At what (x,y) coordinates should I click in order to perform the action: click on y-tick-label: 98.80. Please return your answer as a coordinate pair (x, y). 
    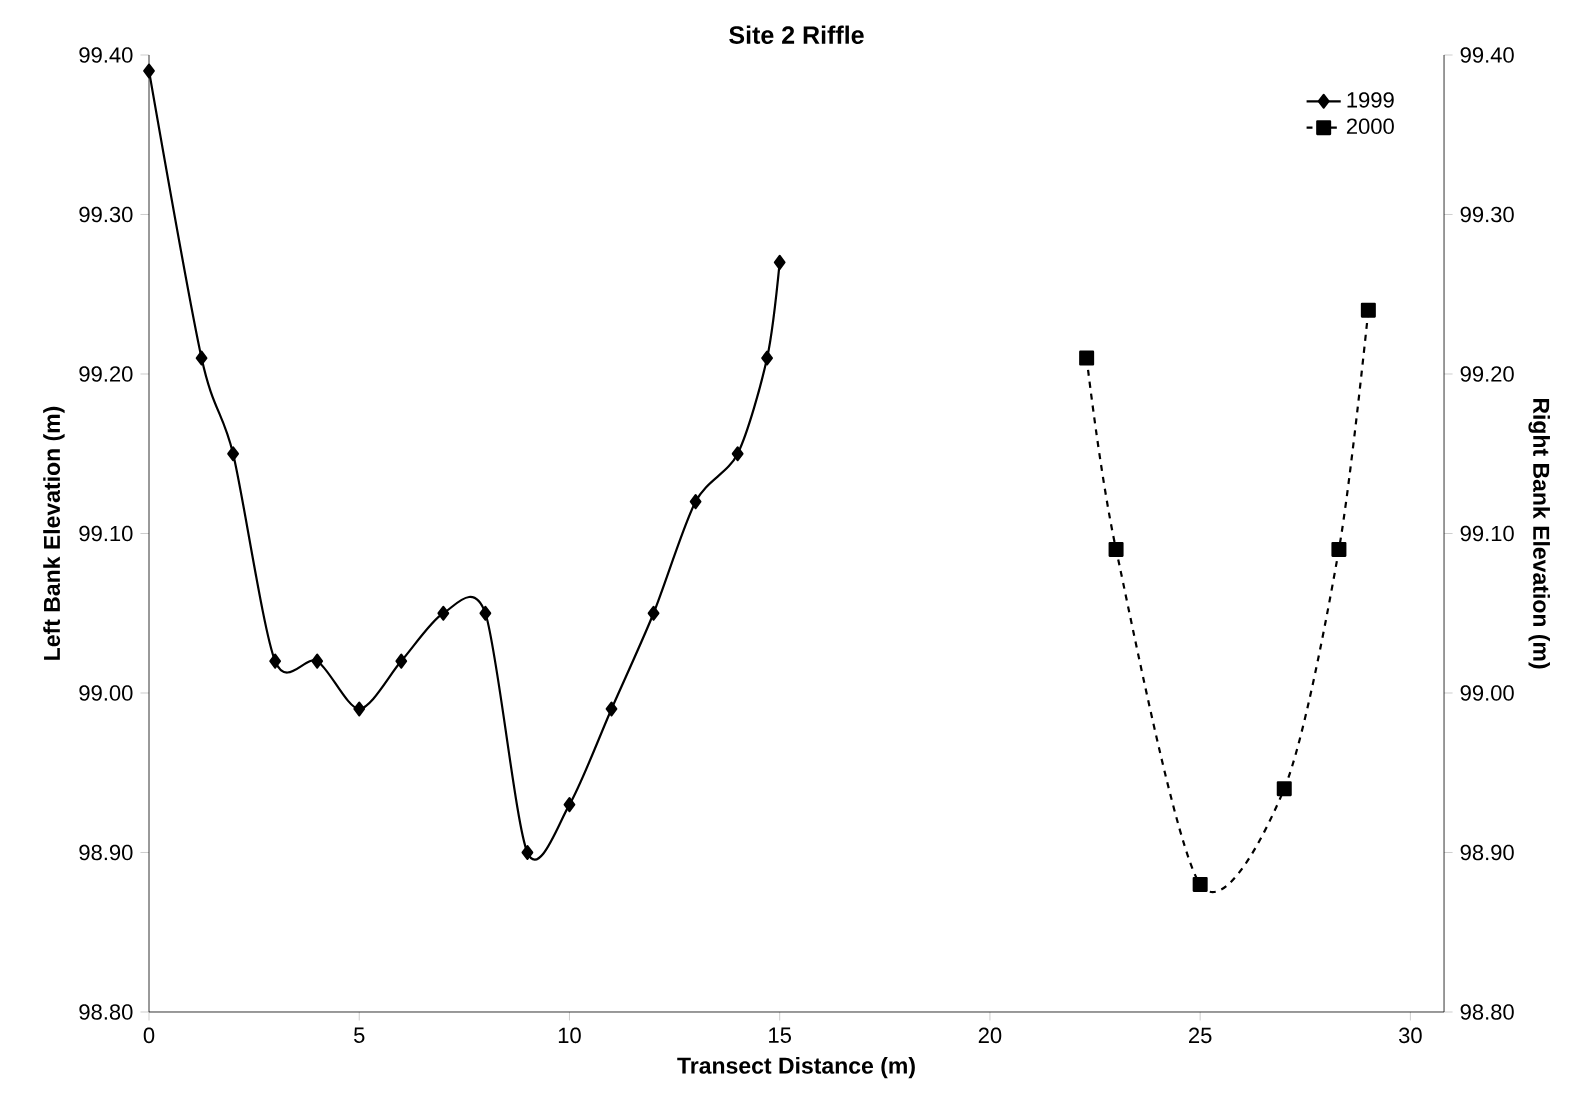
    Looking at the image, I should click on (106, 1012).